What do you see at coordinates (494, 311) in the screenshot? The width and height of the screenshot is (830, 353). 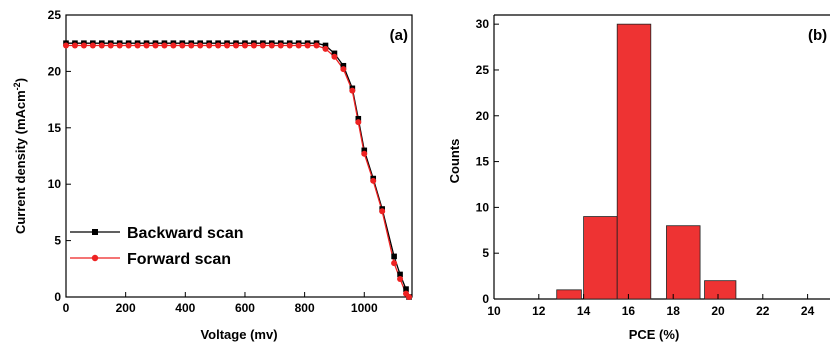 I see `panel-b-x-tick-label: 10` at bounding box center [494, 311].